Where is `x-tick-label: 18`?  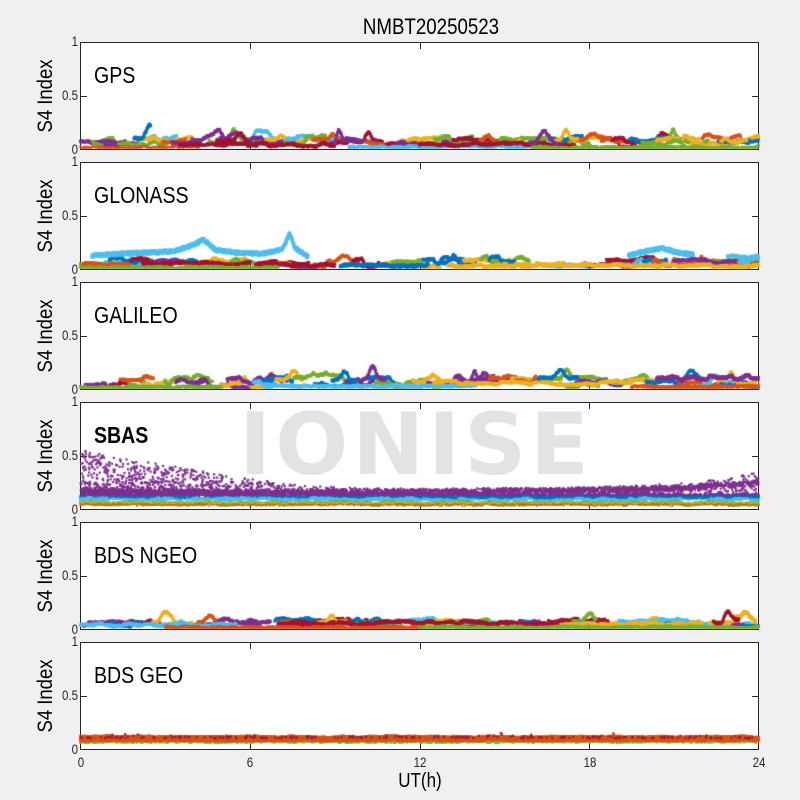 x-tick-label: 18 is located at coordinates (590, 762).